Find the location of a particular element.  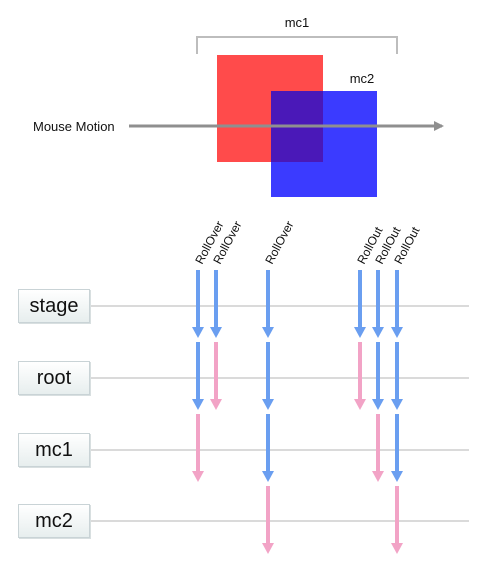

mc1-title: mc1 is located at coordinates (297, 22).